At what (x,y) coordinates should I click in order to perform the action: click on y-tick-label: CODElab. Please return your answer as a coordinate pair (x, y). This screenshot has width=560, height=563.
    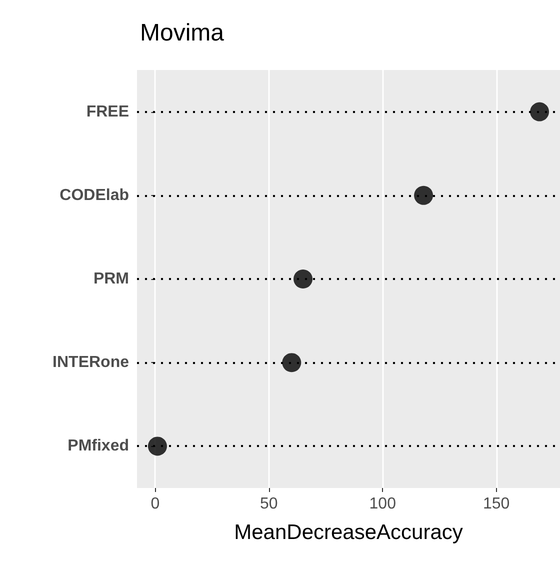
    Looking at the image, I should click on (95, 195).